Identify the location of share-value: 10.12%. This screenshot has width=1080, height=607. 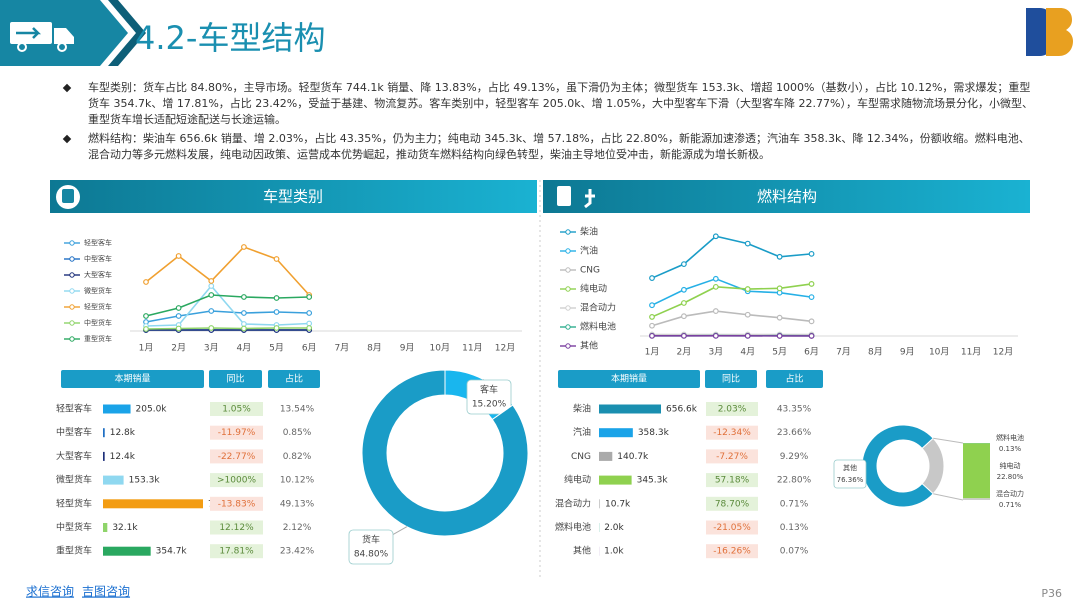
(297, 481).